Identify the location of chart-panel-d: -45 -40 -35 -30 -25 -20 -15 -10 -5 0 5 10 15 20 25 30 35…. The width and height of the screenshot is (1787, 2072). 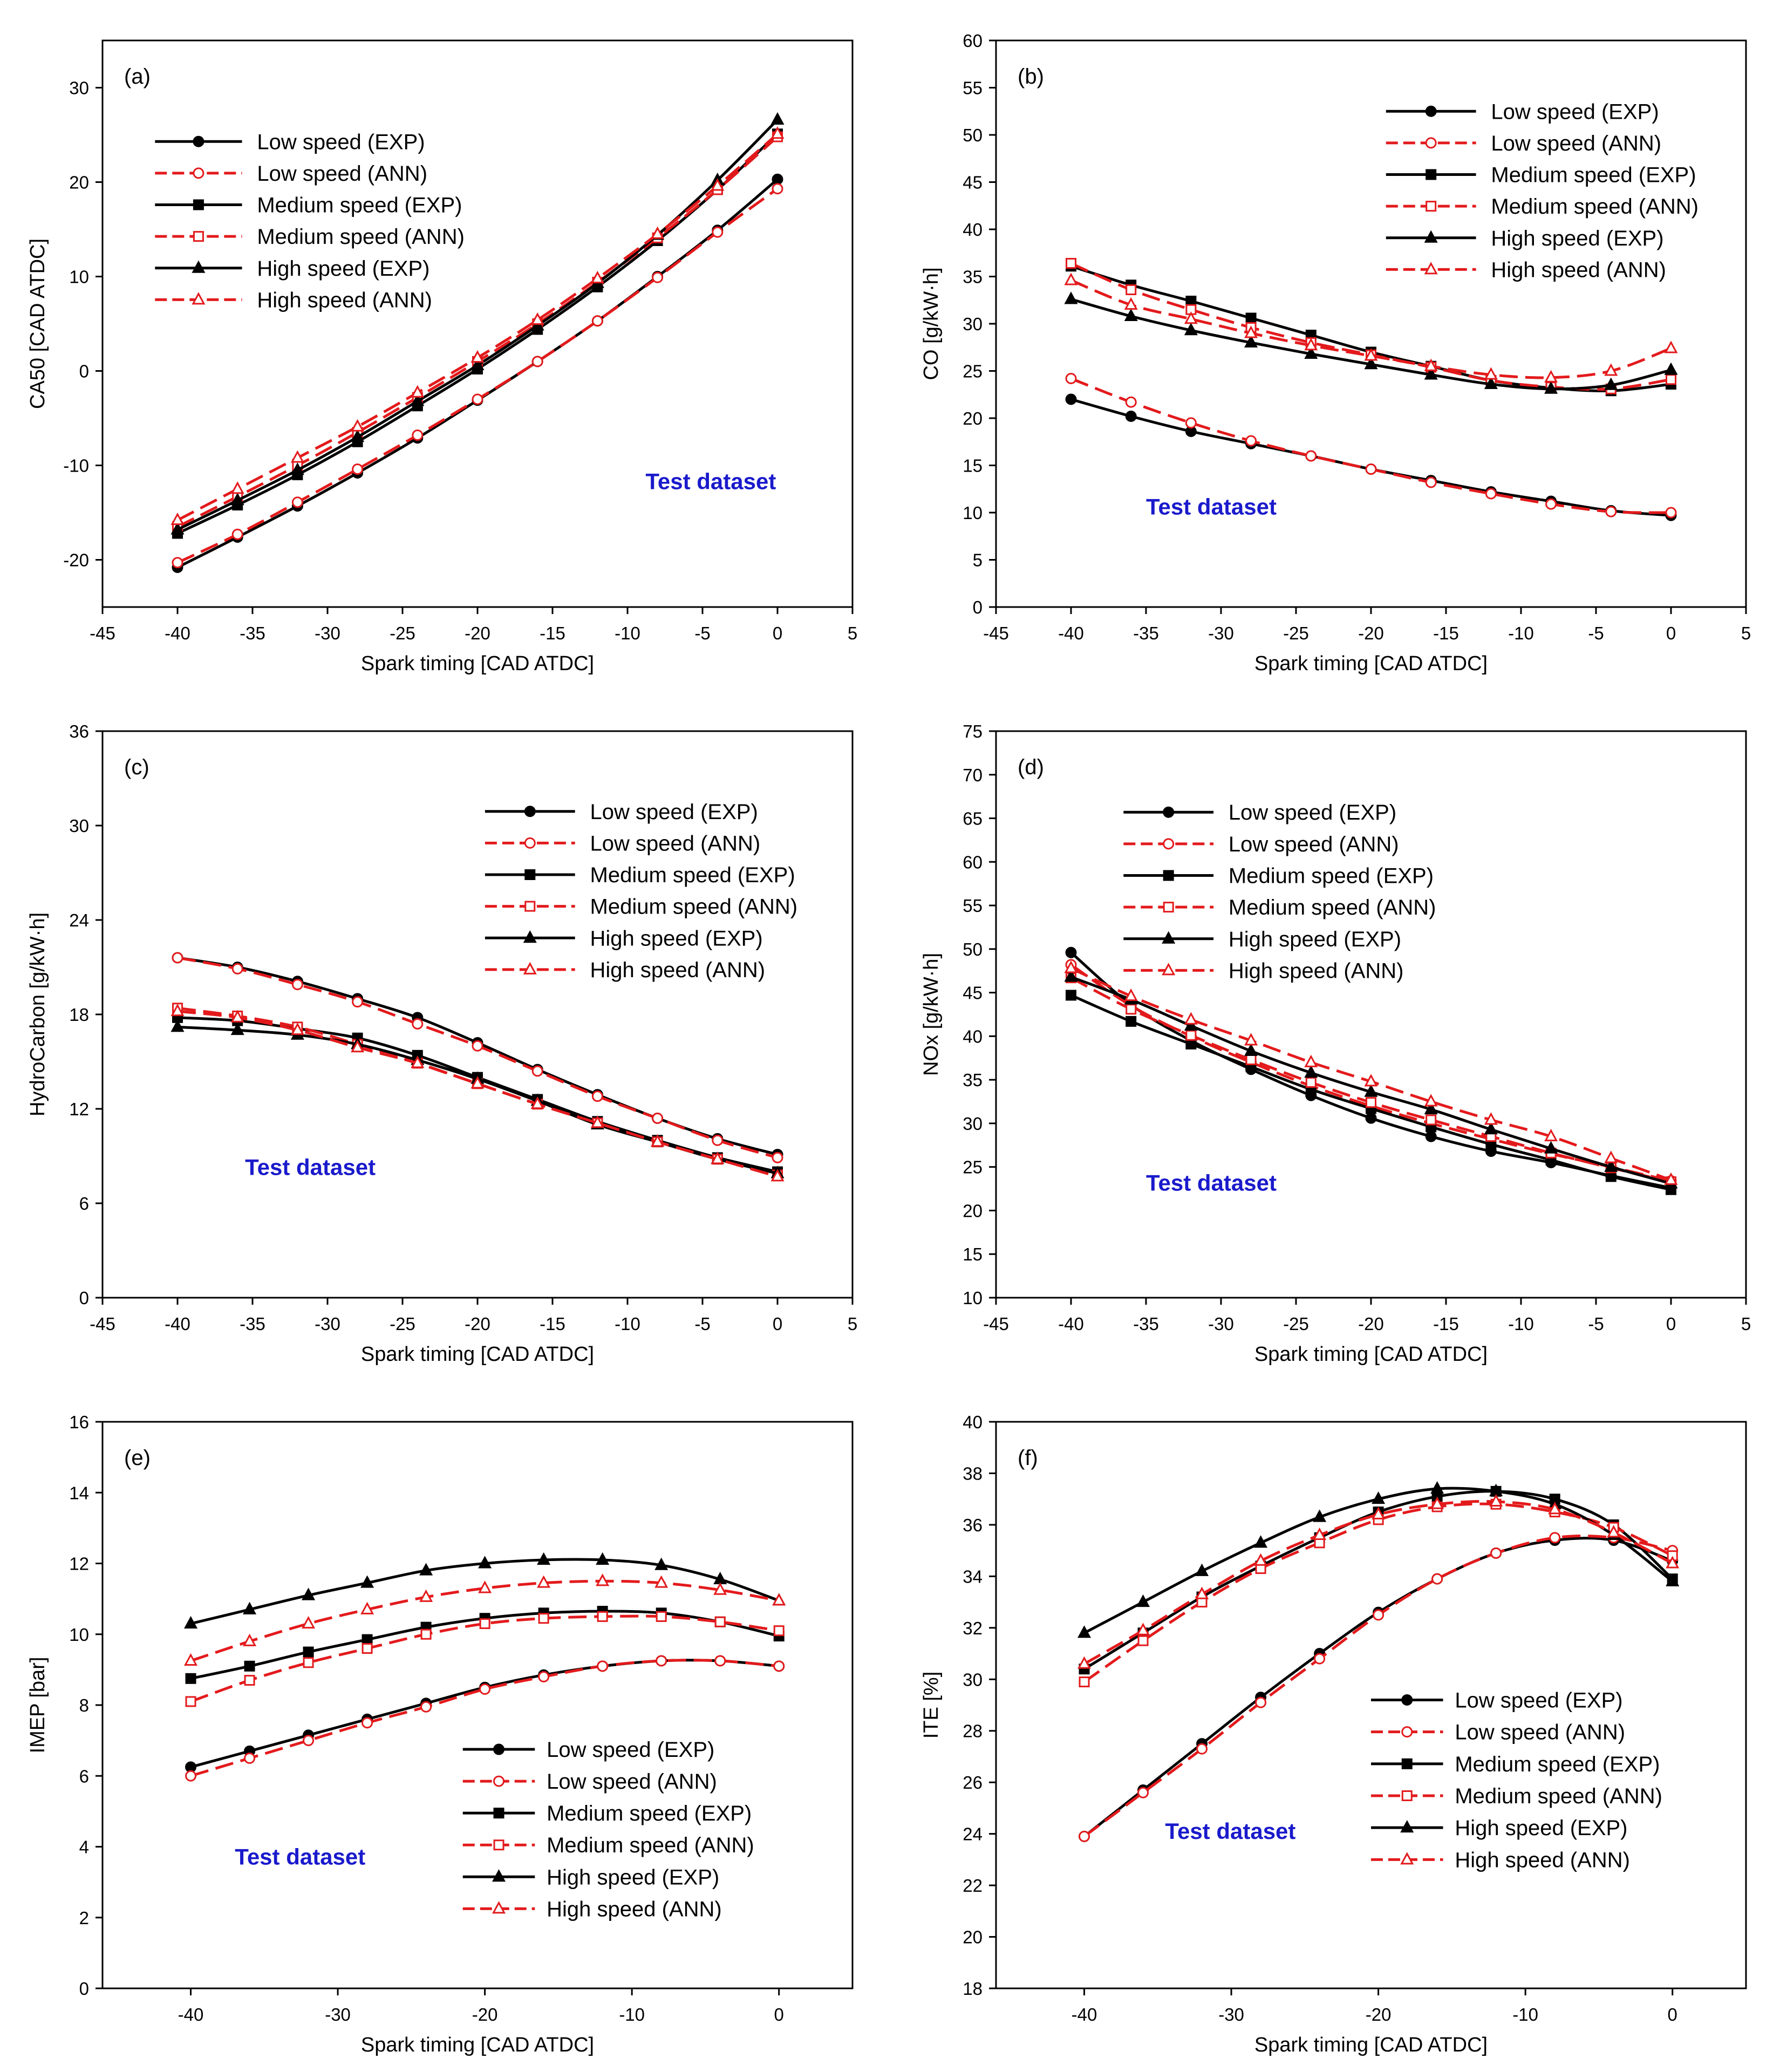
(1335, 1043).